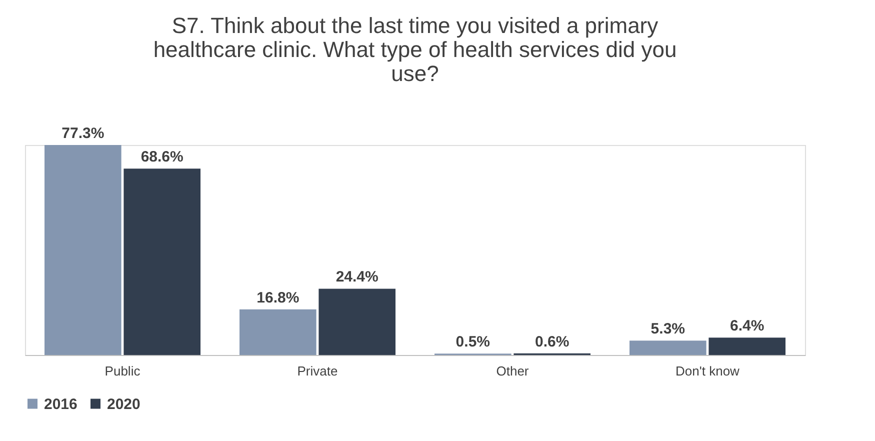 Image resolution: width=875 pixels, height=441 pixels. I want to click on x-tick-label: Don't know, so click(708, 371).